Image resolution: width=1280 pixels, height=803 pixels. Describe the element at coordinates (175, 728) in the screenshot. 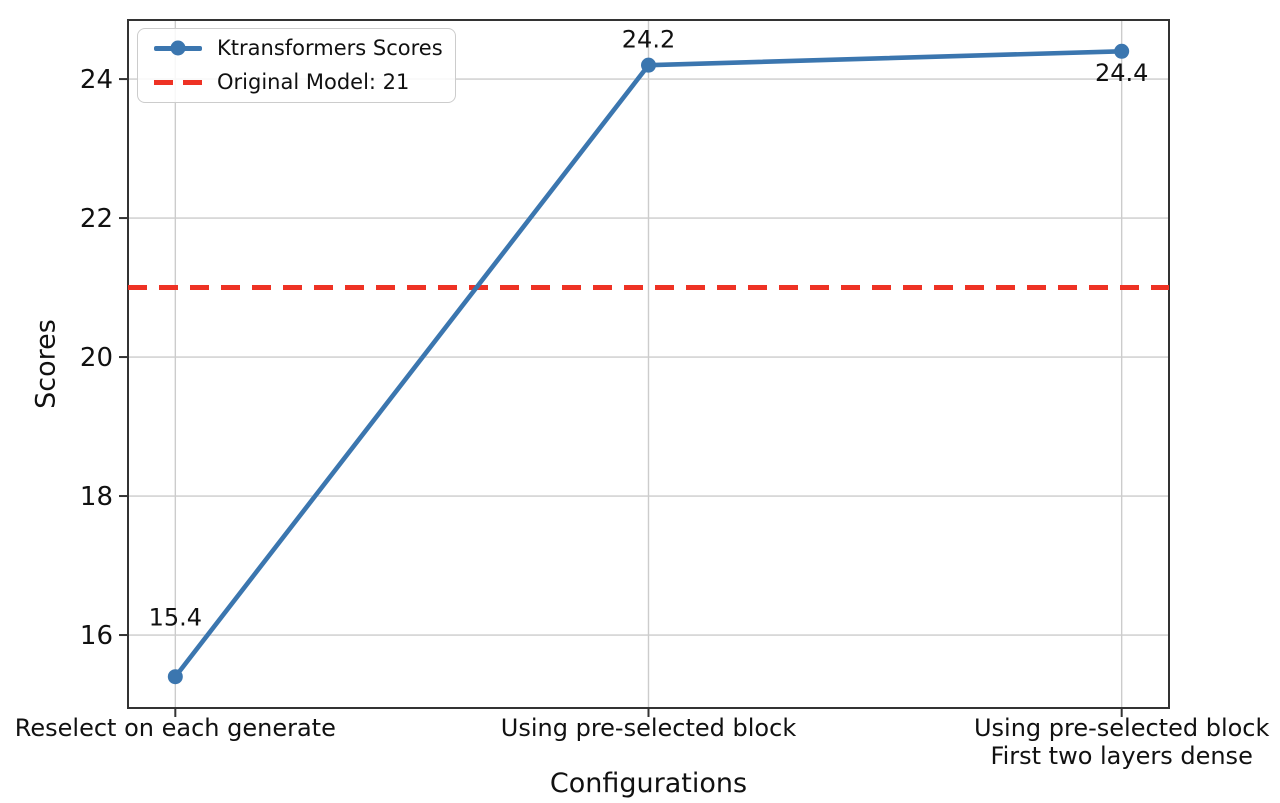

I see `x-tick-label: Reselect on each generate` at that location.